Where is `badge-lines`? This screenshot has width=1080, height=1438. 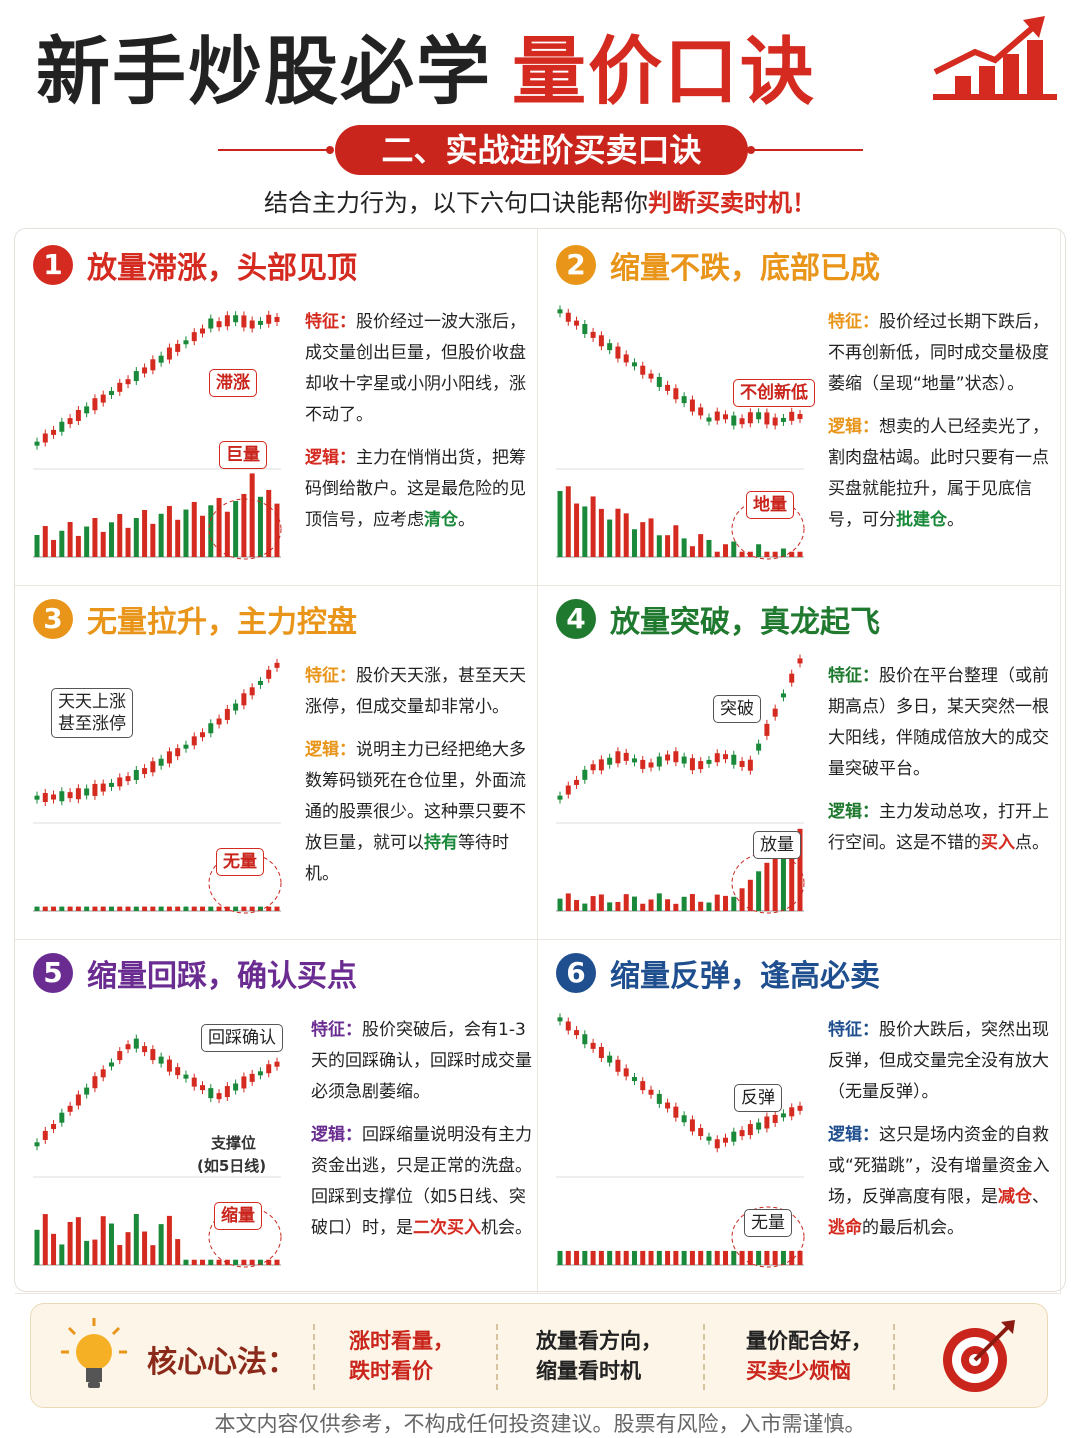 badge-lines is located at coordinates (540, 150).